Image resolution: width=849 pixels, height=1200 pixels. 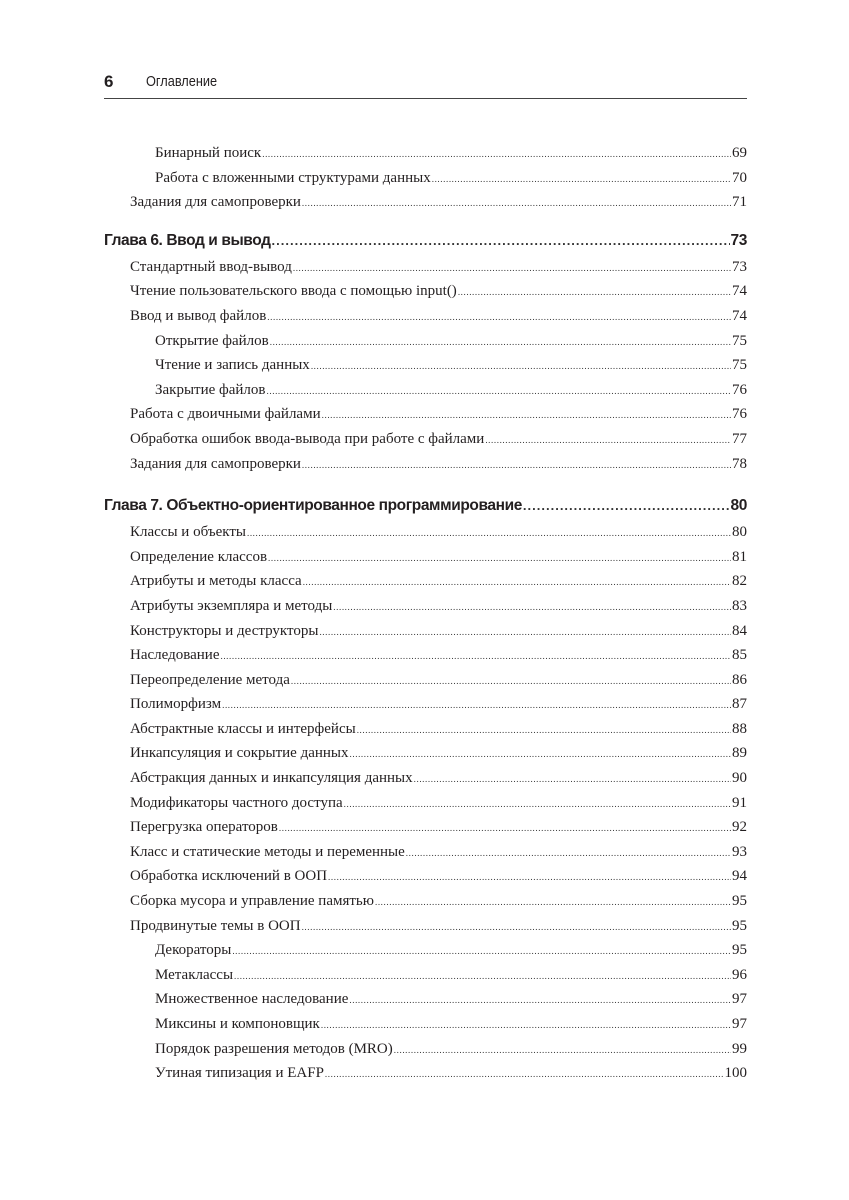 I want to click on toc-entry: Чтение и запись данных 75, so click(x=425, y=365).